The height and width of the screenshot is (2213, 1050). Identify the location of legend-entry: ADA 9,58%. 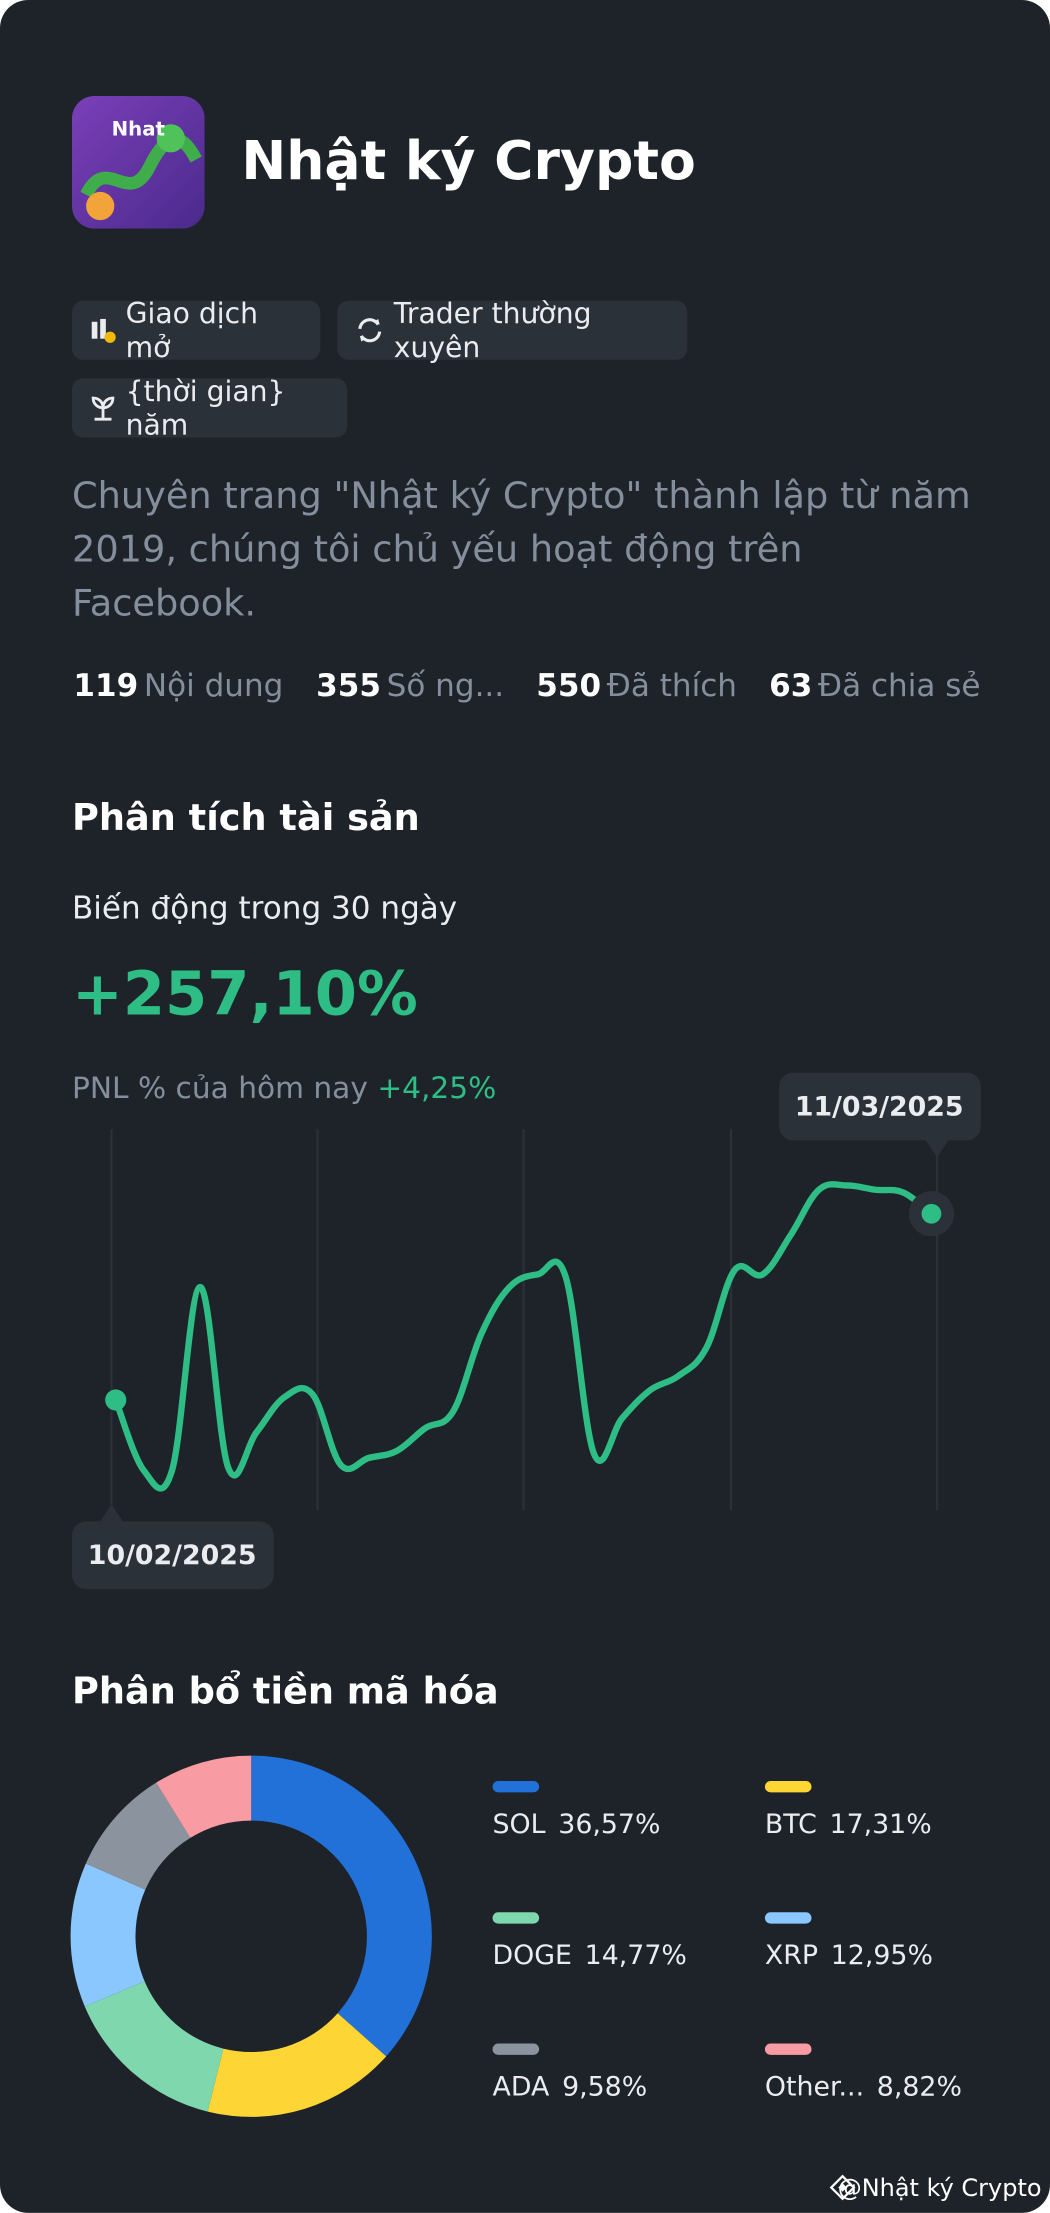
(570, 2086).